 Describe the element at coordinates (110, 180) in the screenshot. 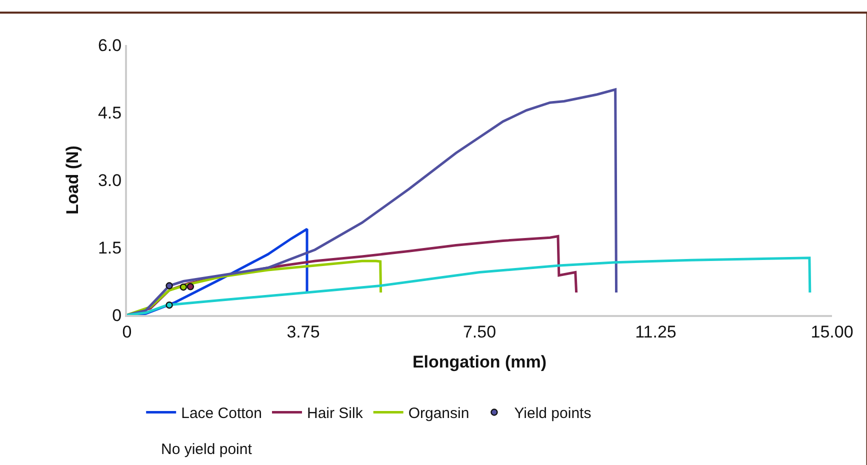

I see `y-tick-label: 3.0` at that location.